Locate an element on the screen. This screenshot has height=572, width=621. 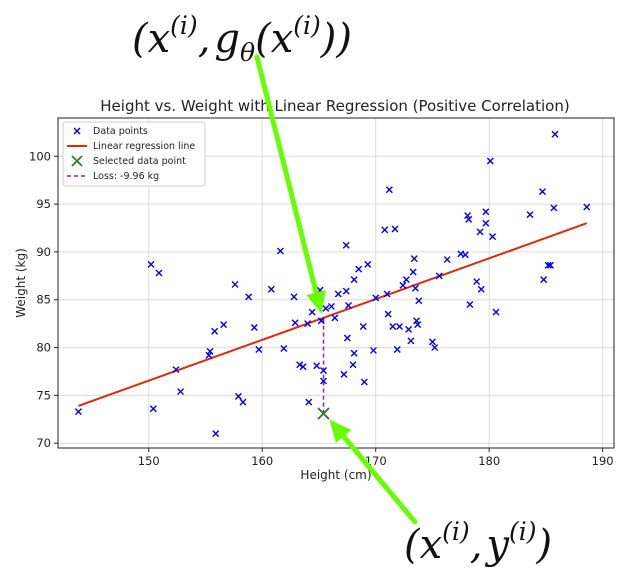
top-label-comma: , is located at coordinates (204, 39).